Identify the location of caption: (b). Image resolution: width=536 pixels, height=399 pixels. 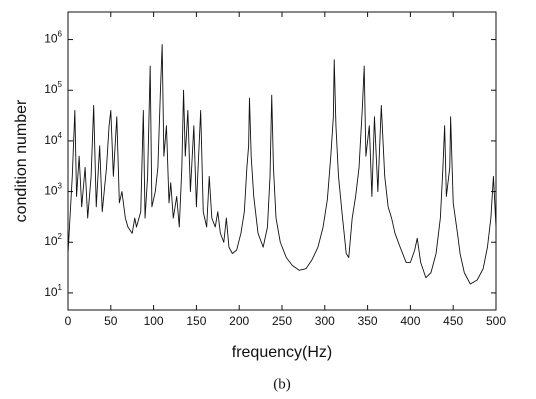
(282, 384).